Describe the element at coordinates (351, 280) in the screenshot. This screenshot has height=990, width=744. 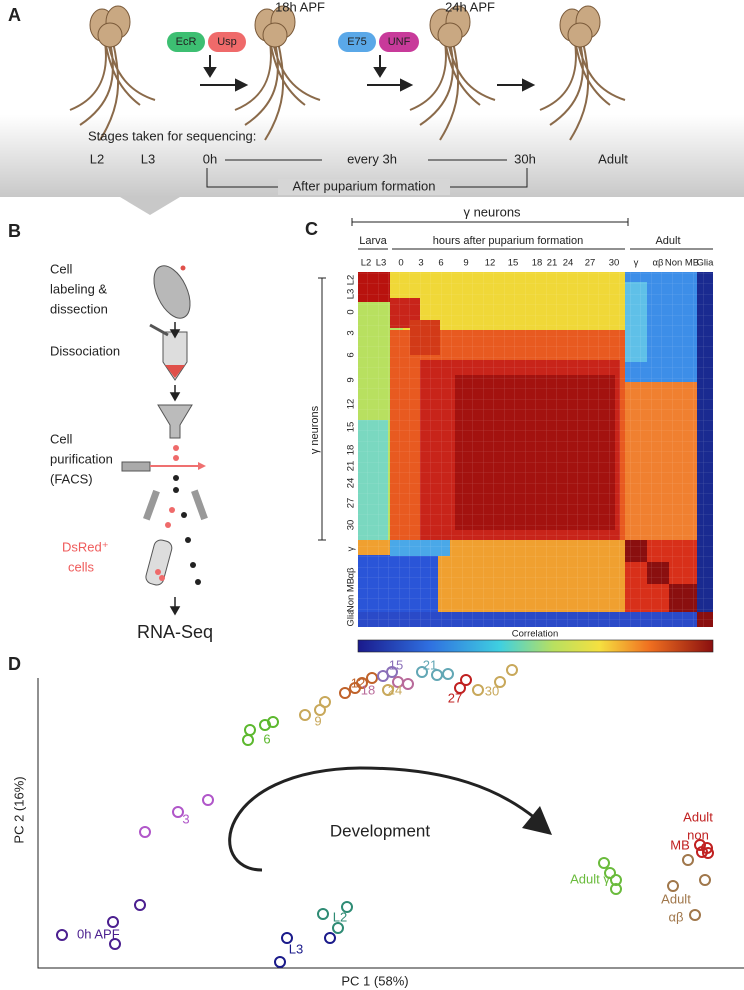
I see `row-label: L2` at that location.